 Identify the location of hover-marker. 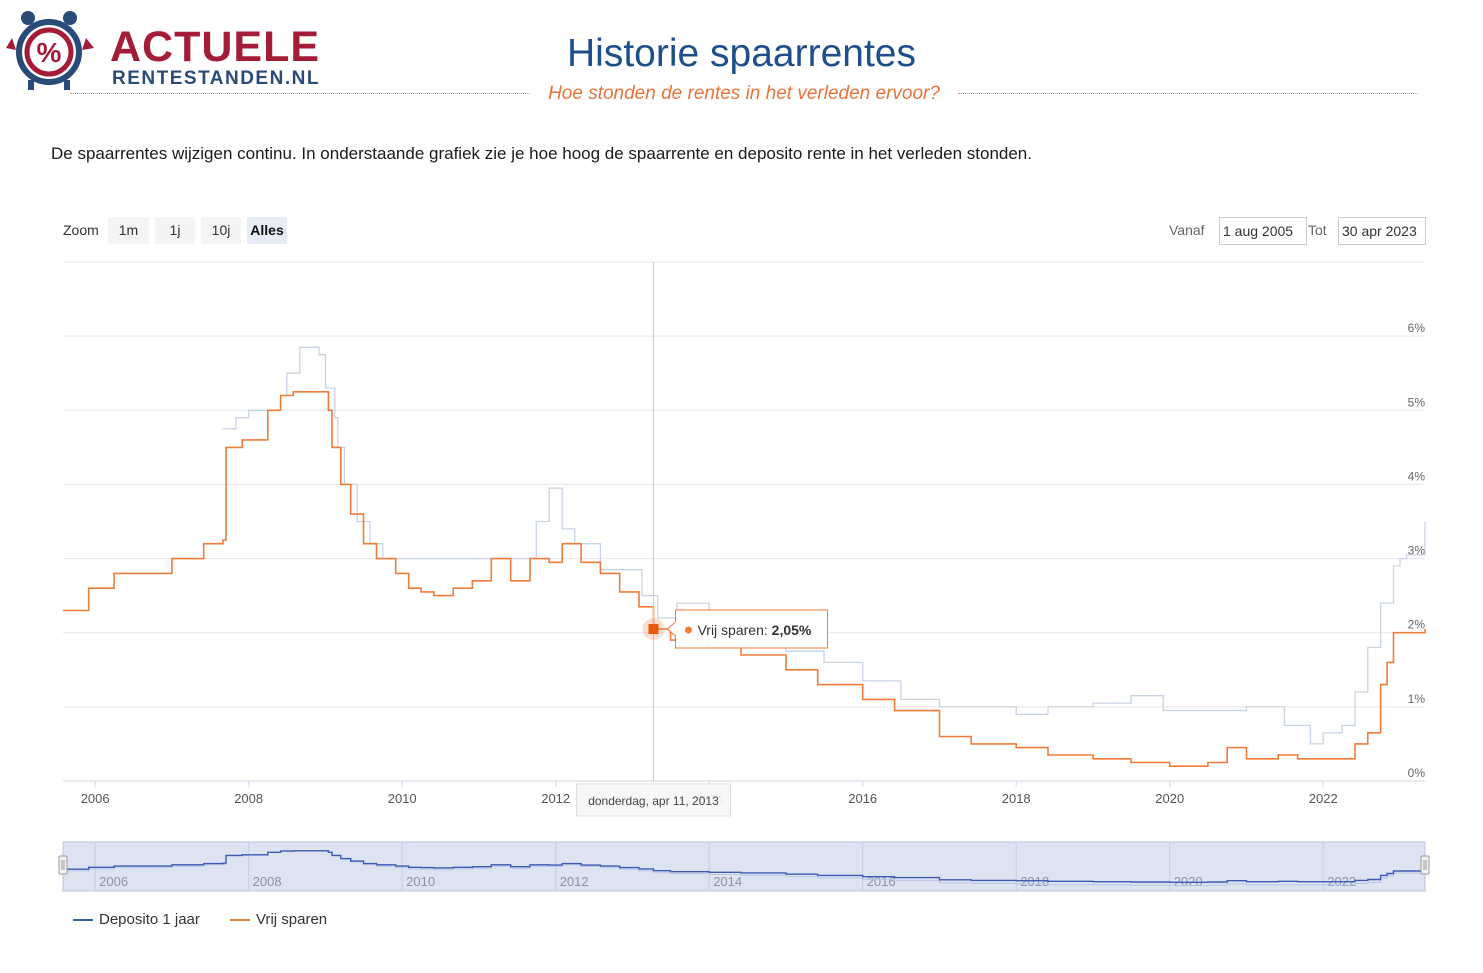
(653, 629).